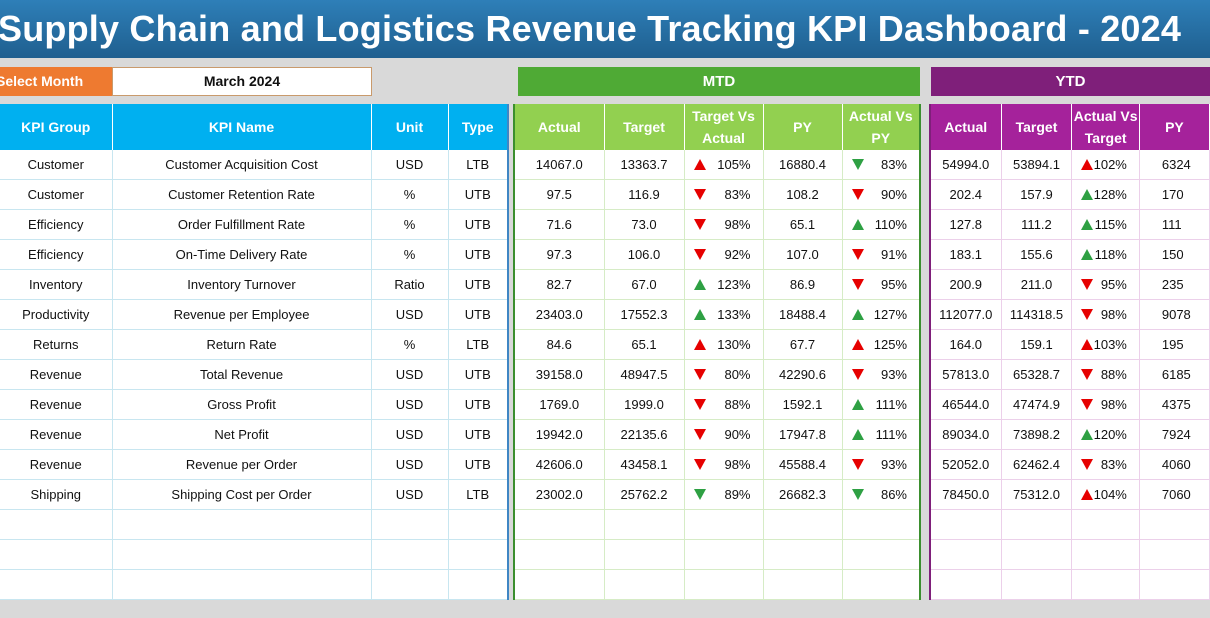  I want to click on ytd-py-cell: 111, so click(1174, 224).